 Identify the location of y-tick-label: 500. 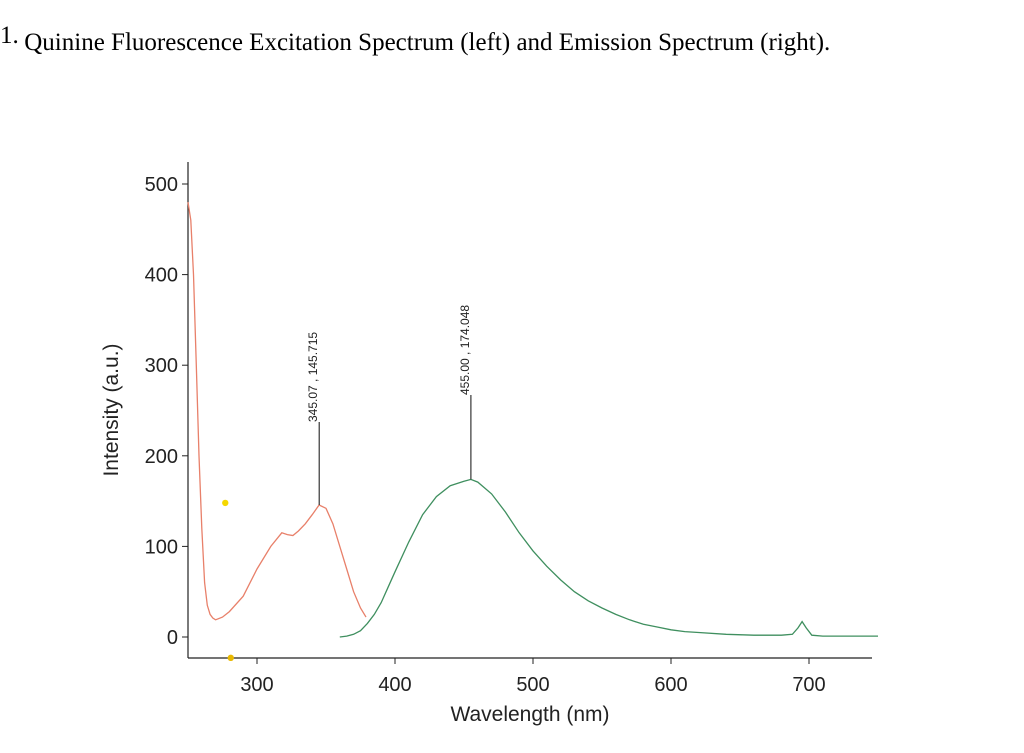
(161, 185).